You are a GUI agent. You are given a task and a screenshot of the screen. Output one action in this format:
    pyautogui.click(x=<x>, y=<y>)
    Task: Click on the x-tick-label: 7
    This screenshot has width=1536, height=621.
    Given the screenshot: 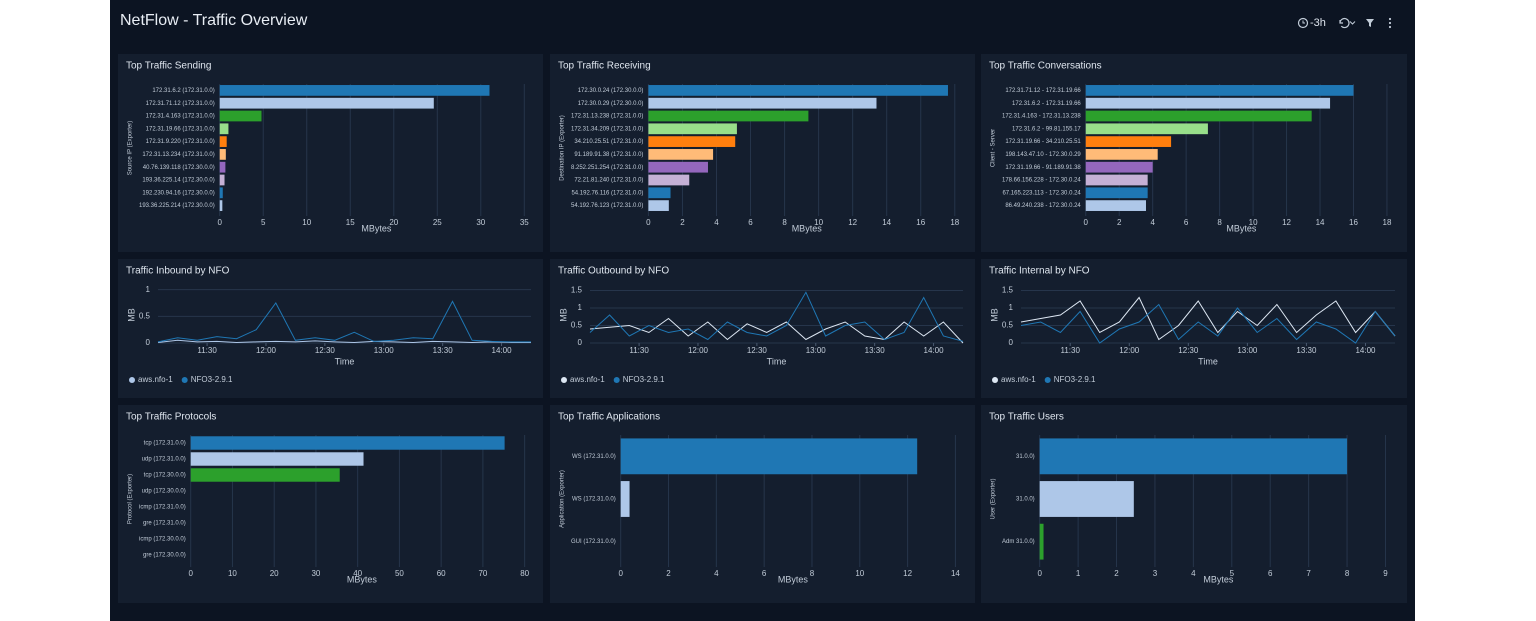 What is the action you would take?
    pyautogui.click(x=1308, y=573)
    